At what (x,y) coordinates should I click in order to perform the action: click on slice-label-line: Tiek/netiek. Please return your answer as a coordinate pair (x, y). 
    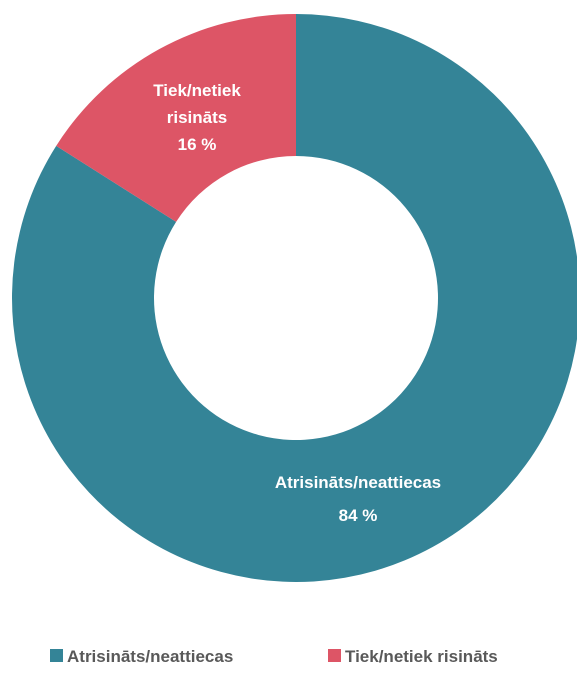
    Looking at the image, I should click on (197, 90).